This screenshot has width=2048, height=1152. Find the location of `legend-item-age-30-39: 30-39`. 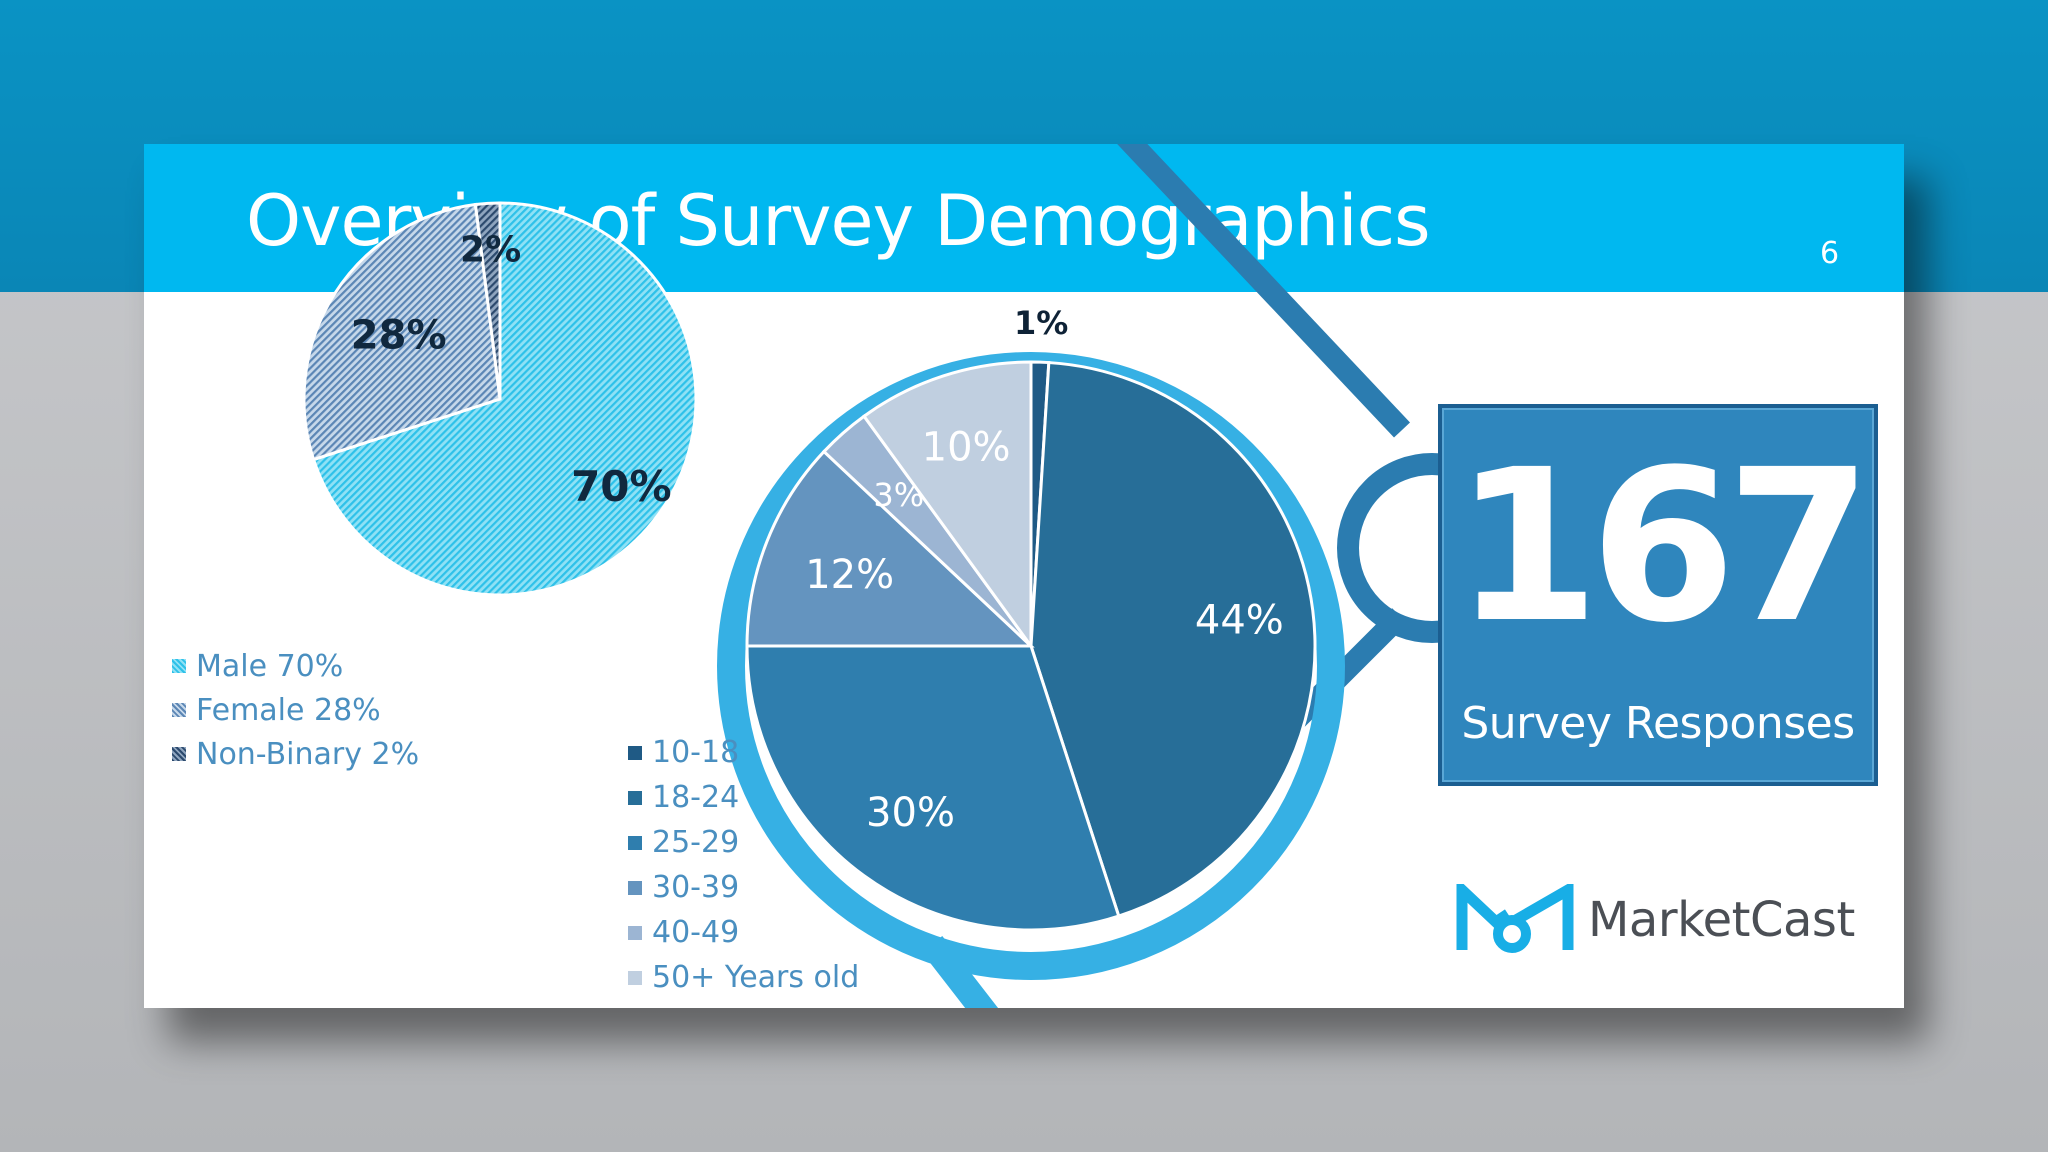

legend-item-age-30-39: 30-39 is located at coordinates (743, 887).